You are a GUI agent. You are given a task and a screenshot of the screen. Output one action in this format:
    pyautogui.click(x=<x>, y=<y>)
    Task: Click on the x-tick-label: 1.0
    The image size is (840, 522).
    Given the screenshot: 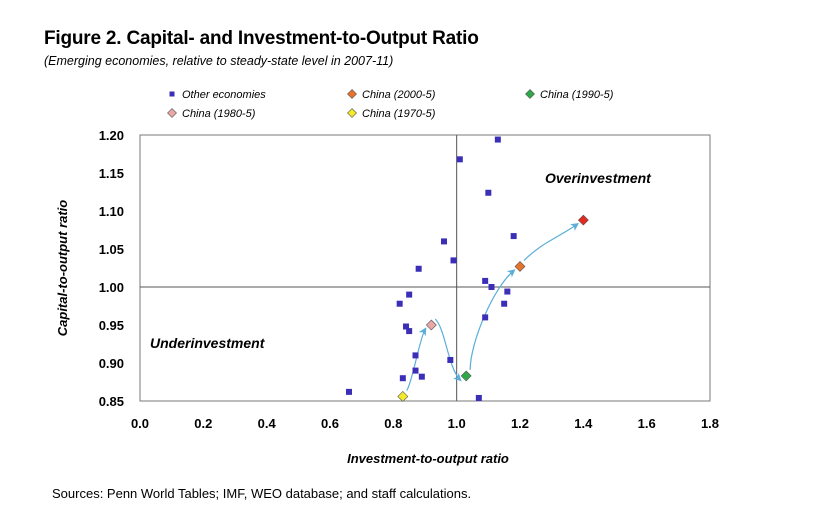 What is the action you would take?
    pyautogui.click(x=457, y=423)
    